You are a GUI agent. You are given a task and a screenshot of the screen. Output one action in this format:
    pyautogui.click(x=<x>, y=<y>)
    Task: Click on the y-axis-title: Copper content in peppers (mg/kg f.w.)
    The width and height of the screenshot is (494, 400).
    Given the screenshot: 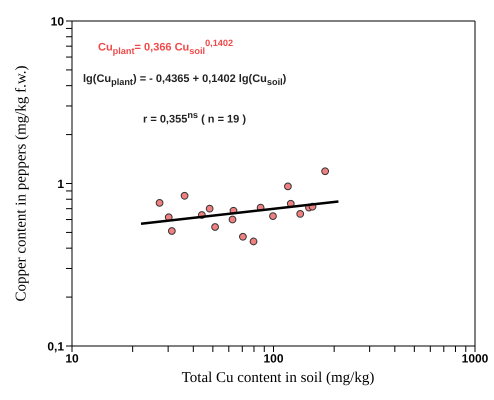 What is the action you would take?
    pyautogui.click(x=21, y=183)
    